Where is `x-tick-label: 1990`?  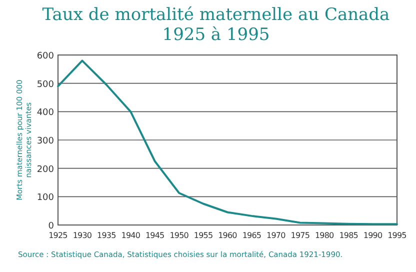
x-tick-label: 1990 is located at coordinates (372, 235).